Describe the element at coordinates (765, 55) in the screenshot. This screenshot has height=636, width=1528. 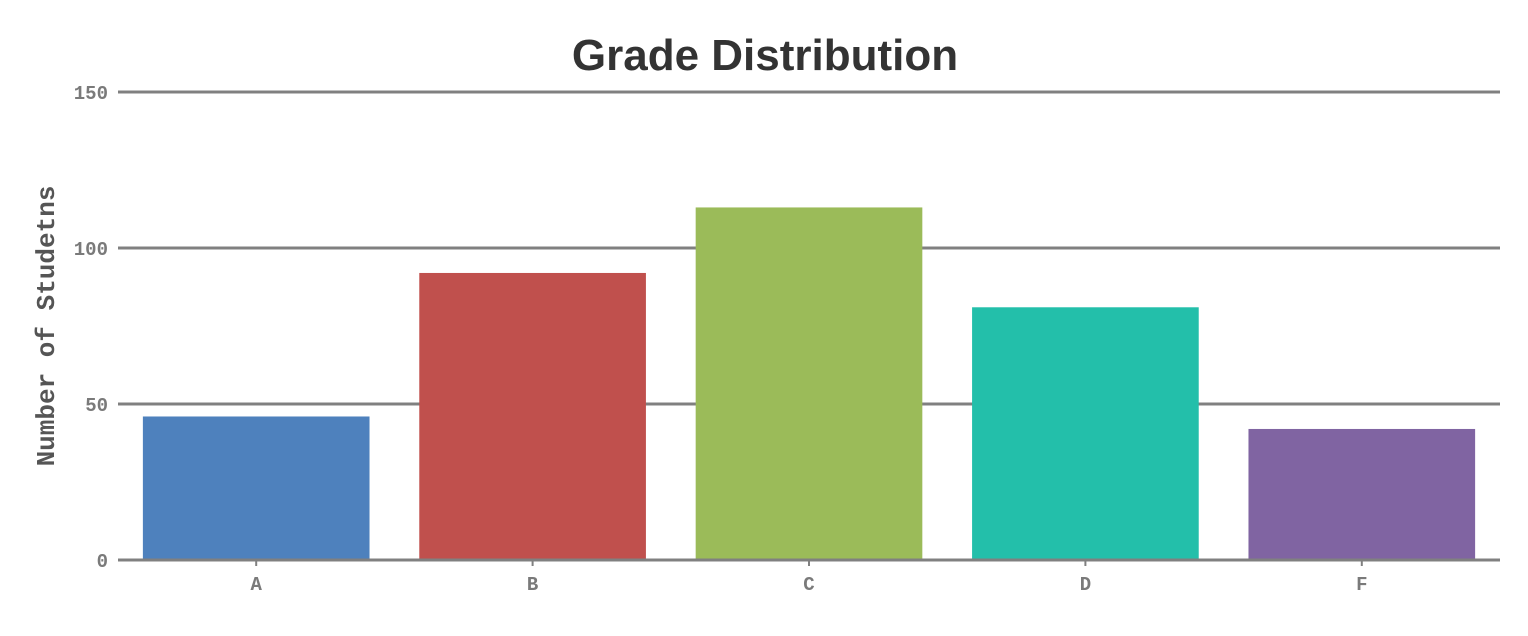
I see `chart-title: Grade Distribution` at that location.